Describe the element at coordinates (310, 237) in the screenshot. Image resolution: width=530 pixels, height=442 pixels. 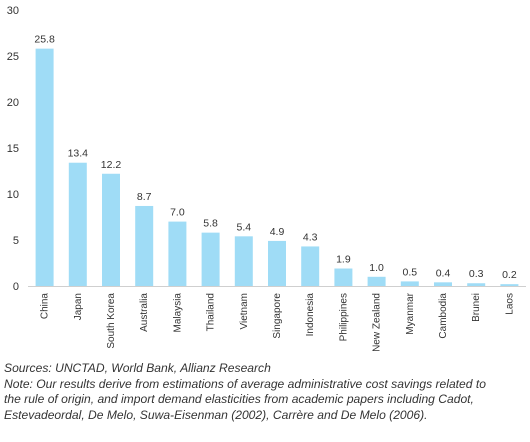
I see `data-label: 4.3` at that location.